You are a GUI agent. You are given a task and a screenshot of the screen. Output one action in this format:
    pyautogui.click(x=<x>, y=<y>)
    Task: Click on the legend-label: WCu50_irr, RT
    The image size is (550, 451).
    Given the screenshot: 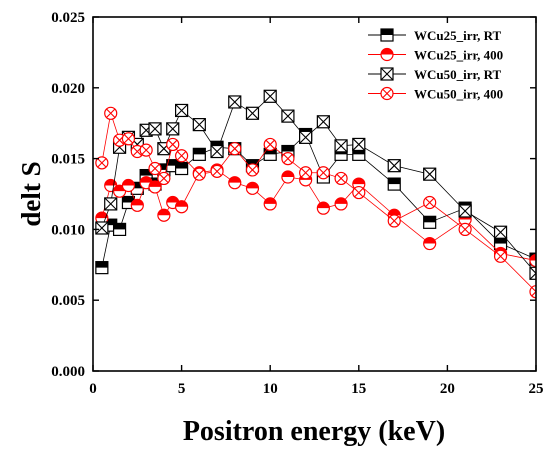 What is the action you would take?
    pyautogui.click(x=458, y=74)
    